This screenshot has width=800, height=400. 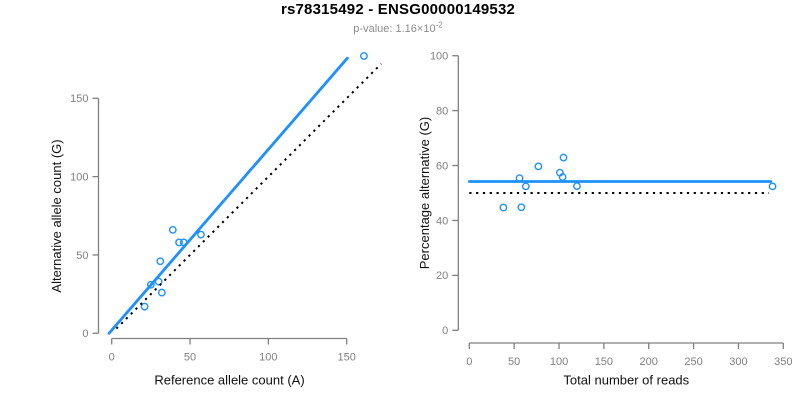 What do you see at coordinates (442, 221) in the screenshot?
I see `y-tick-label: 40` at bounding box center [442, 221].